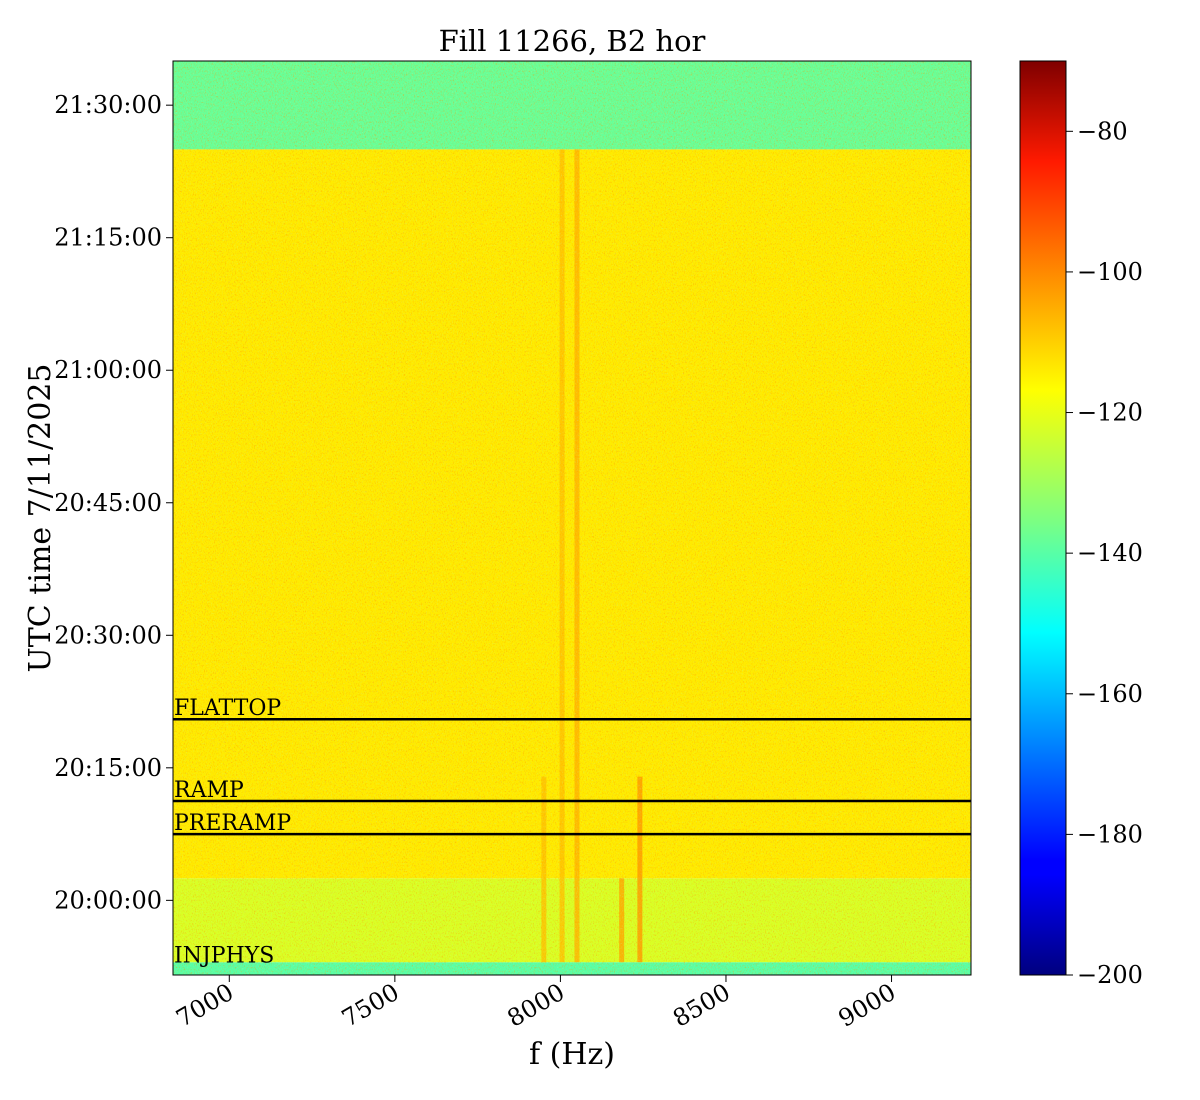 This screenshot has width=1200, height=1100. I want to click on colorbar-tick-label: −80, so click(1102, 131).